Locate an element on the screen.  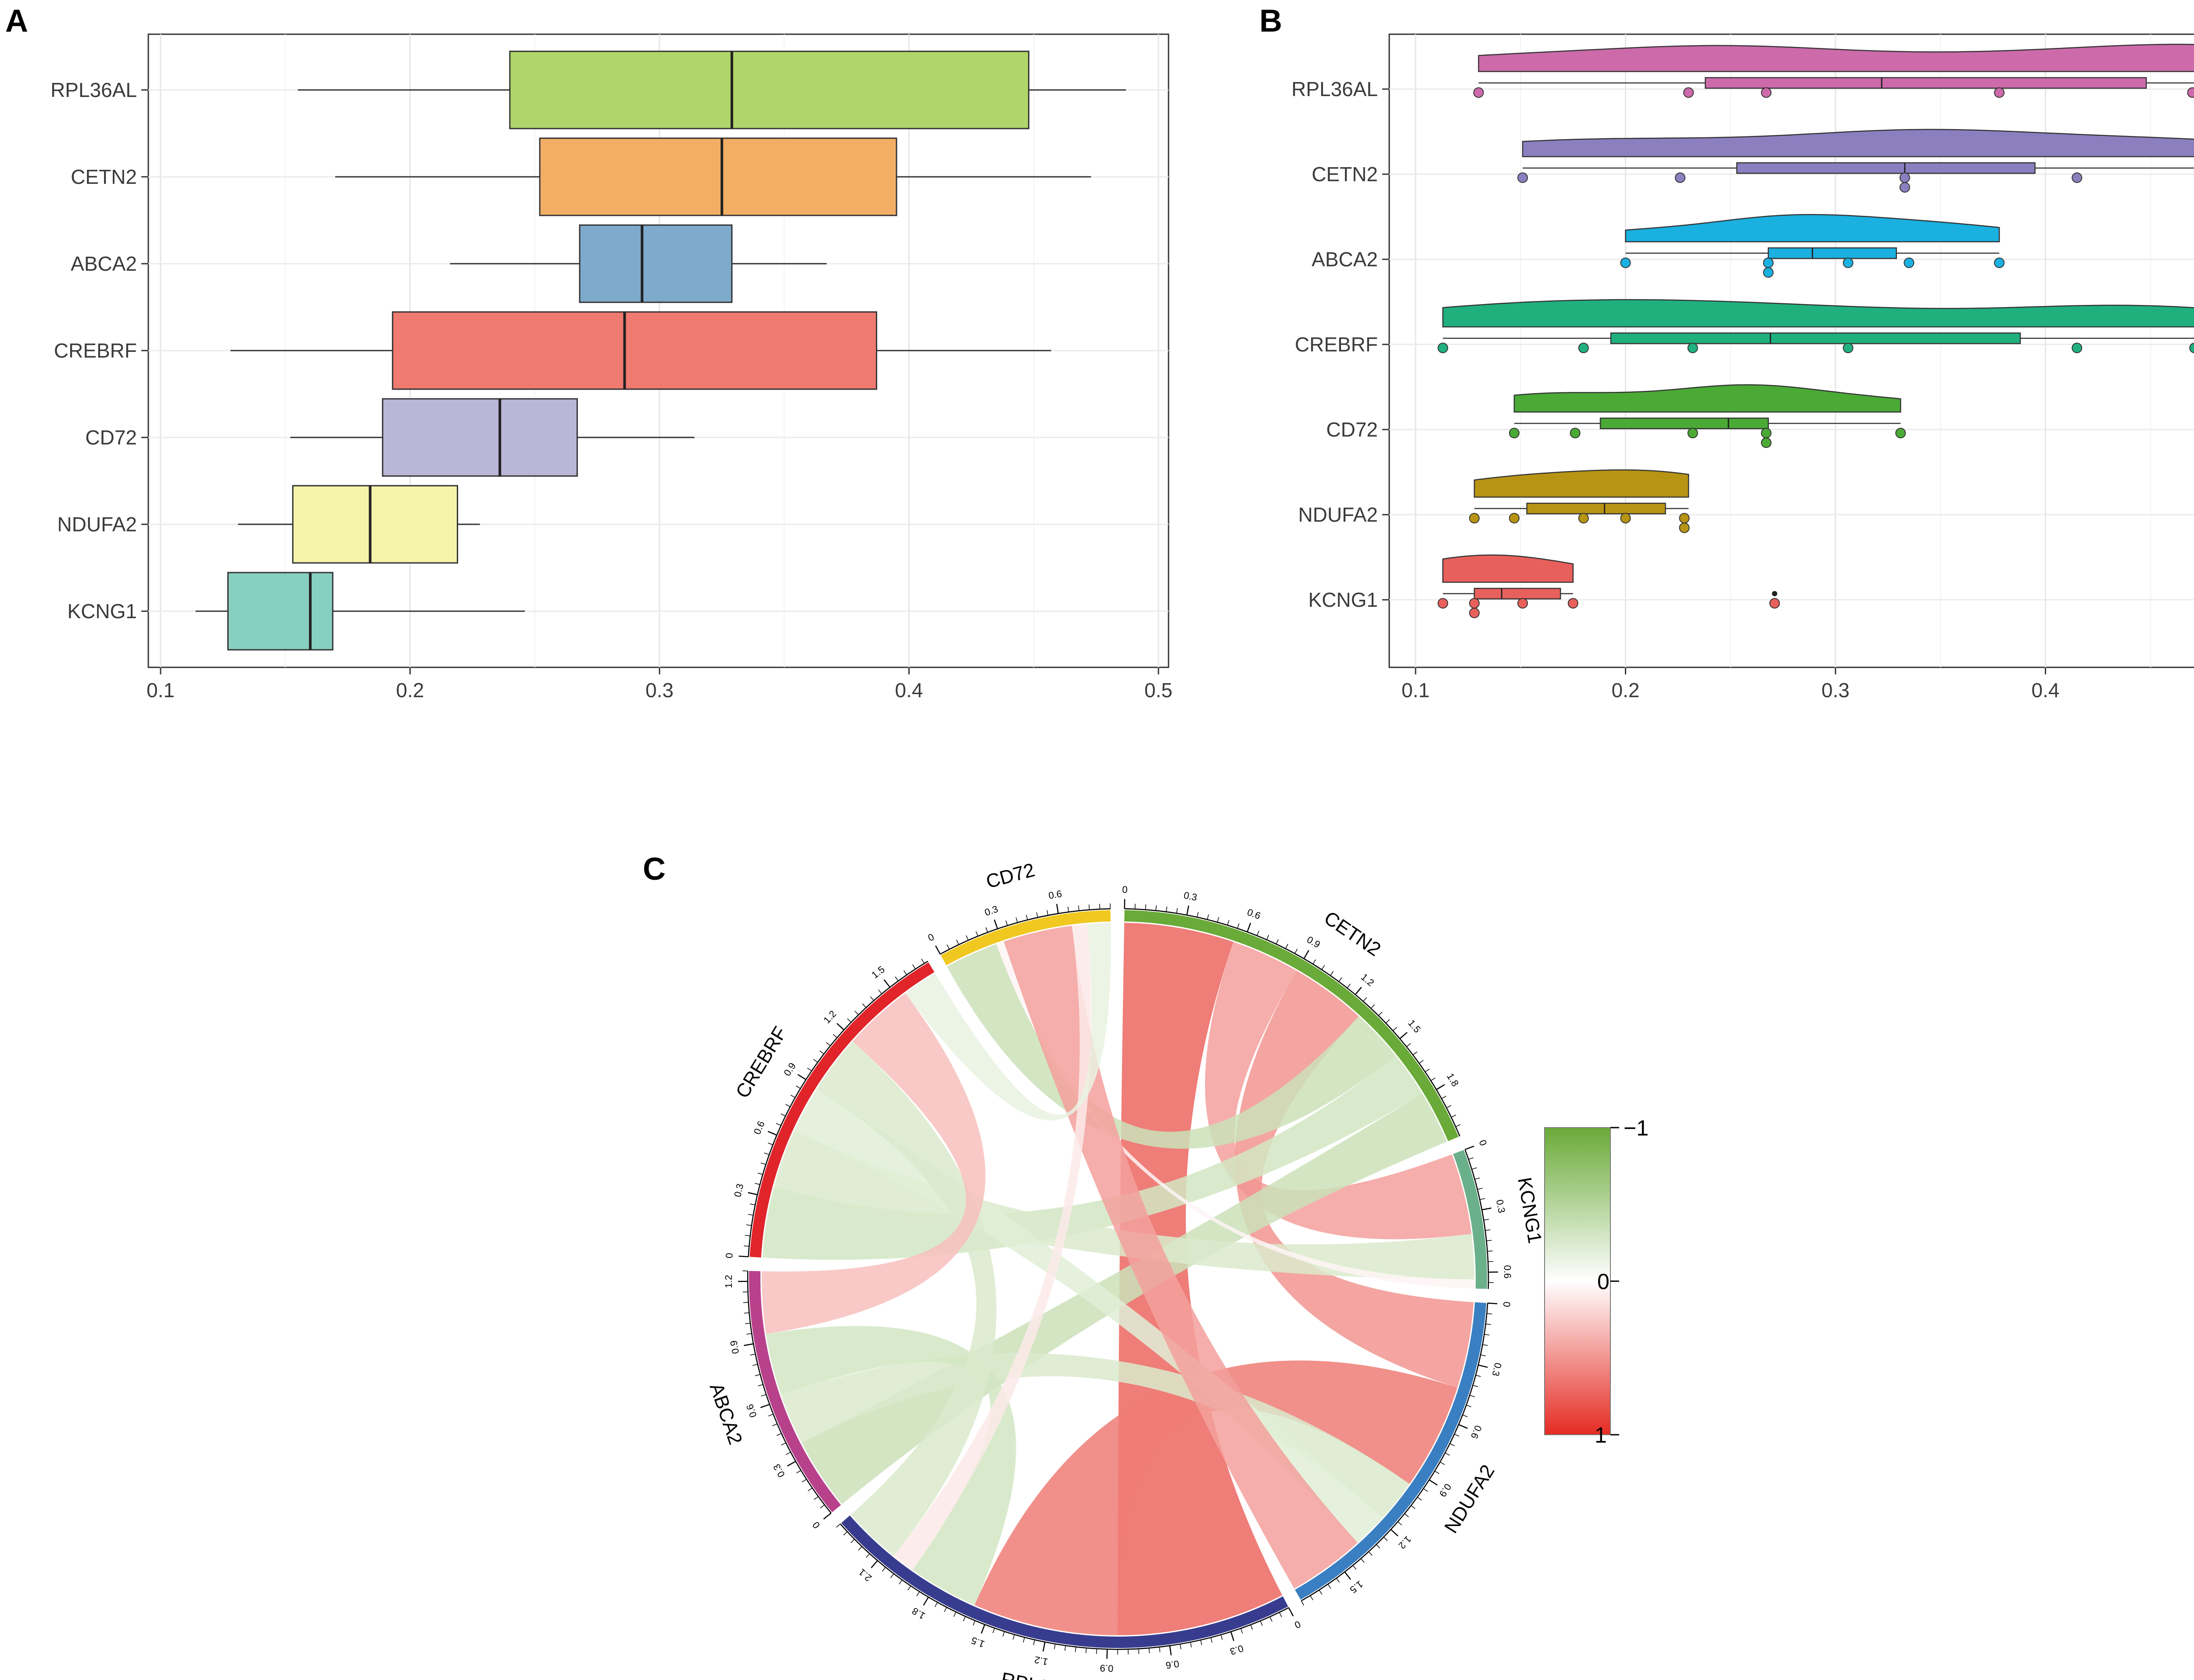
outlier-point is located at coordinates (1775, 593).